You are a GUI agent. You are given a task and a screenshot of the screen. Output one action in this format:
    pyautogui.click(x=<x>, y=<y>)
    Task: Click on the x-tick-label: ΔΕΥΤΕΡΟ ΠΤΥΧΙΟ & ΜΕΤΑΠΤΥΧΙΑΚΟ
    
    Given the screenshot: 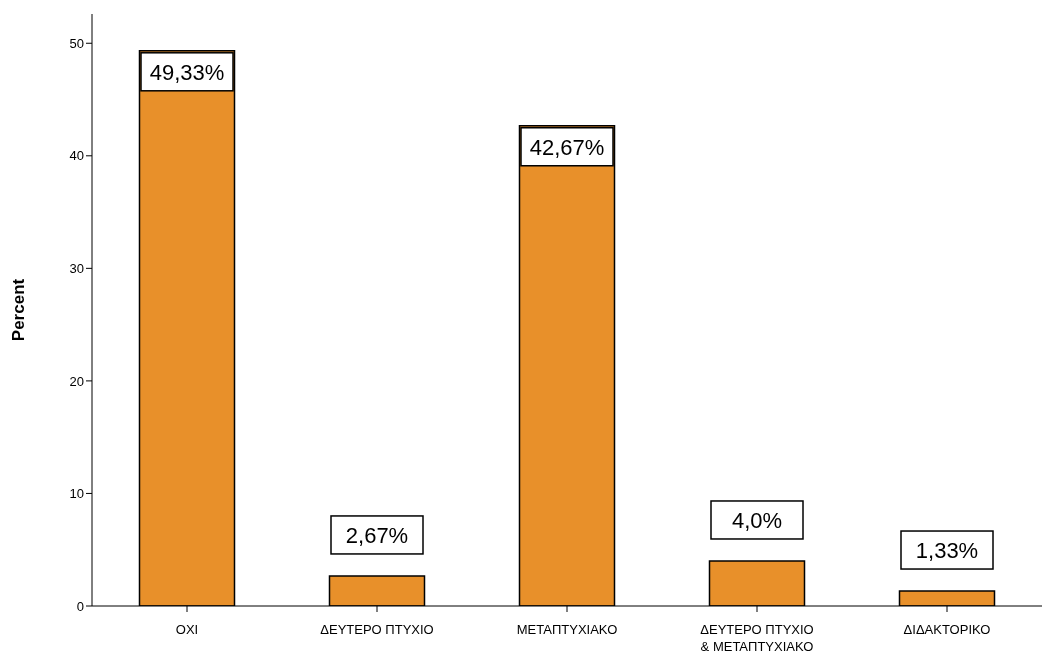 What is the action you would take?
    pyautogui.click(x=757, y=638)
    